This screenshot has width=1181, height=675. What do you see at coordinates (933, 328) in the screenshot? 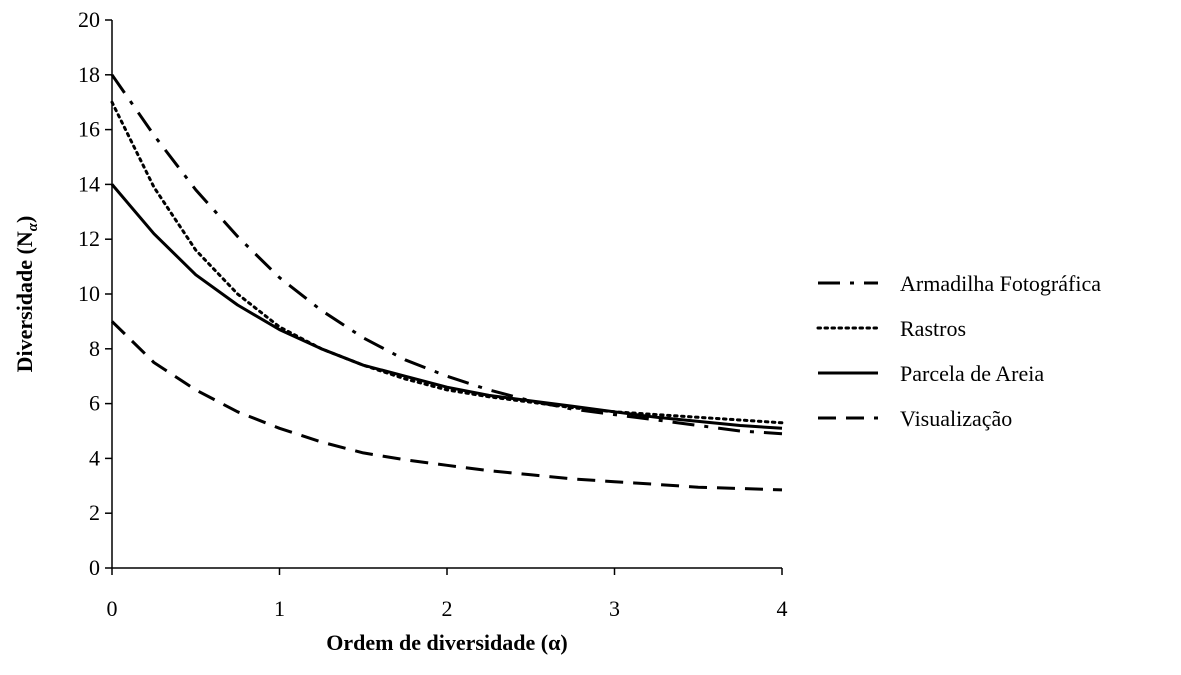
I see `legend-label-2: Rastros` at bounding box center [933, 328].